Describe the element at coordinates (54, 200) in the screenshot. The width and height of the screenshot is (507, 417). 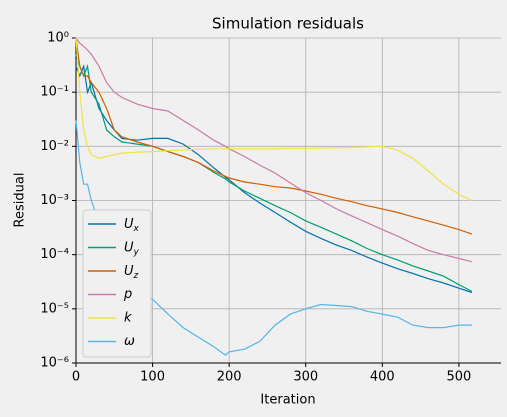
I see `y-tick-label: 10⁻³` at that location.